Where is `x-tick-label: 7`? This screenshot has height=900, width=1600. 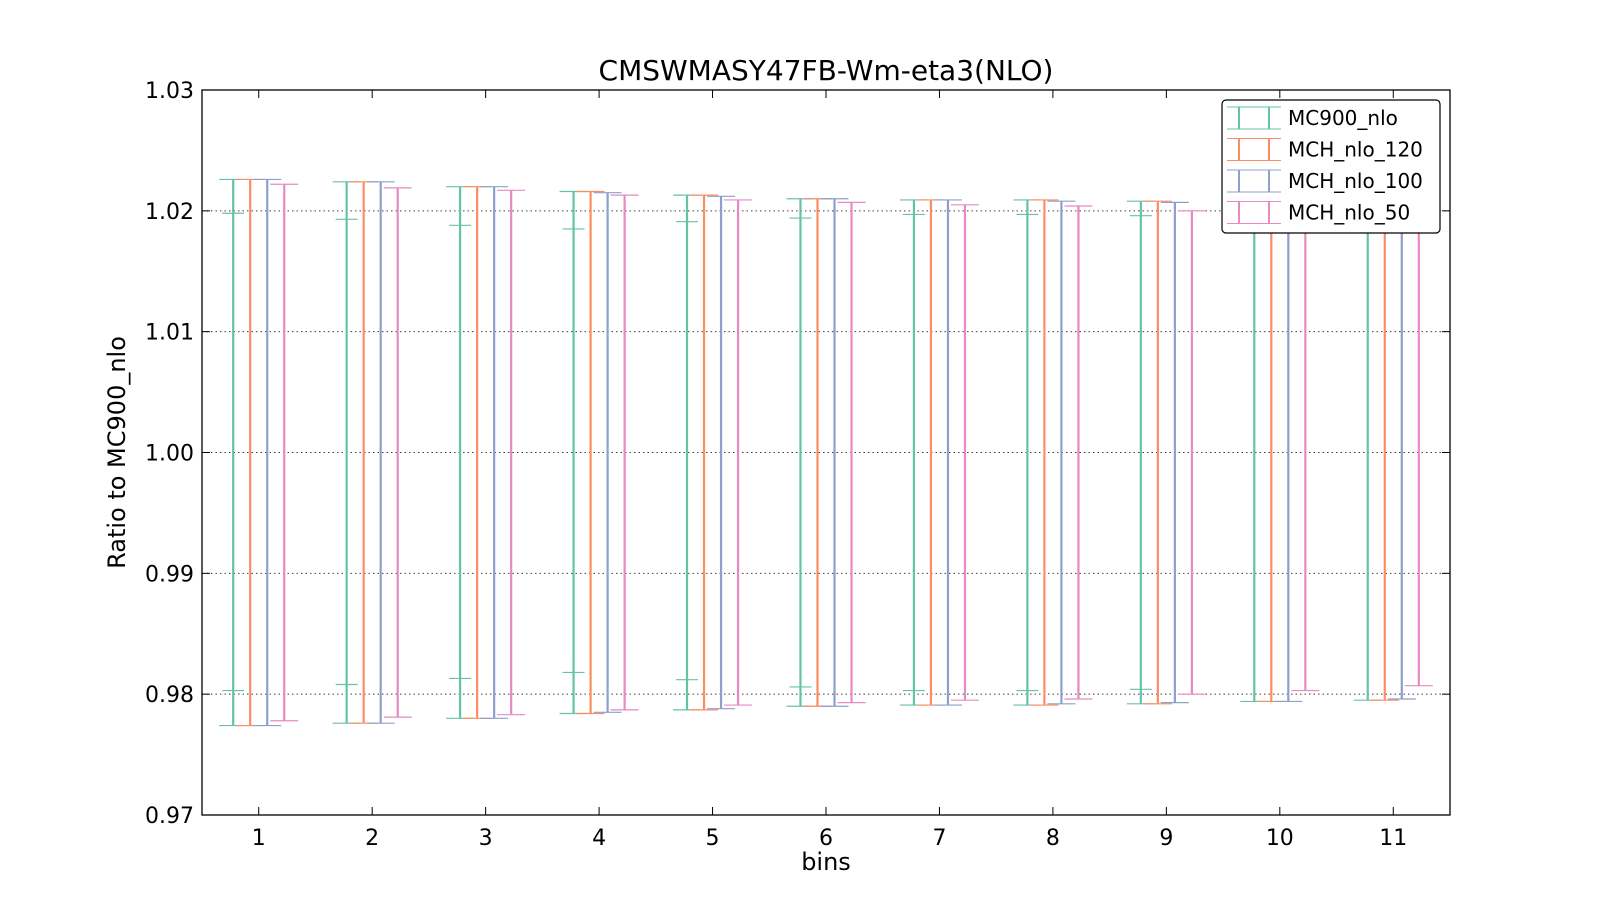
x-tick-label: 7 is located at coordinates (939, 838).